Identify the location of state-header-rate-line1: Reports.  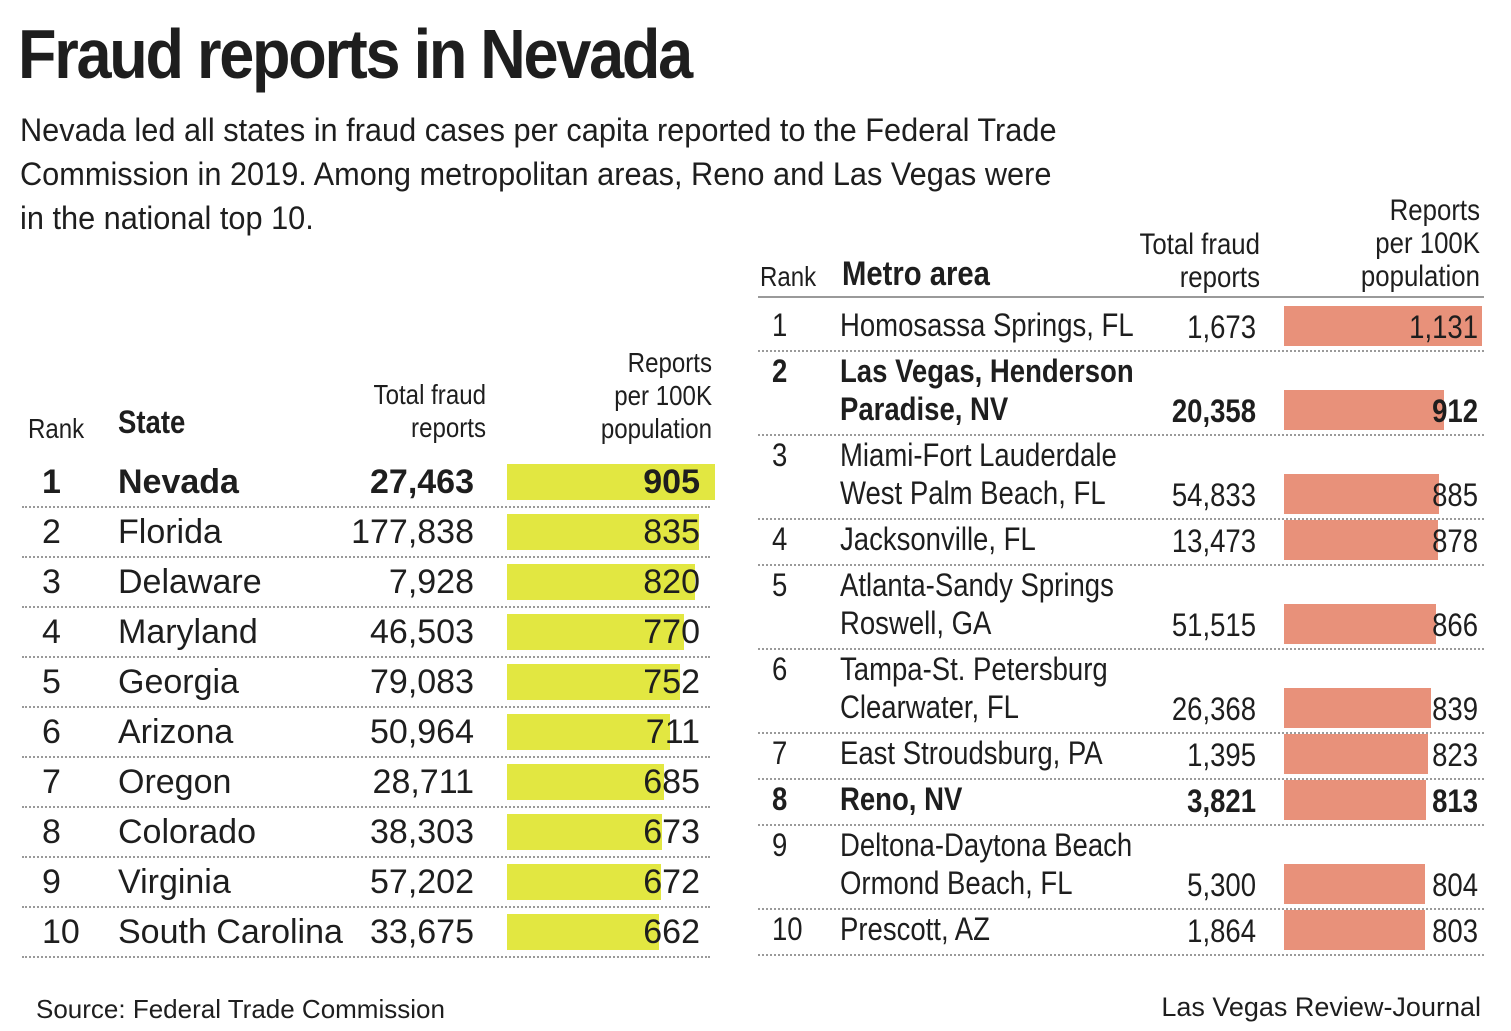
(669, 362).